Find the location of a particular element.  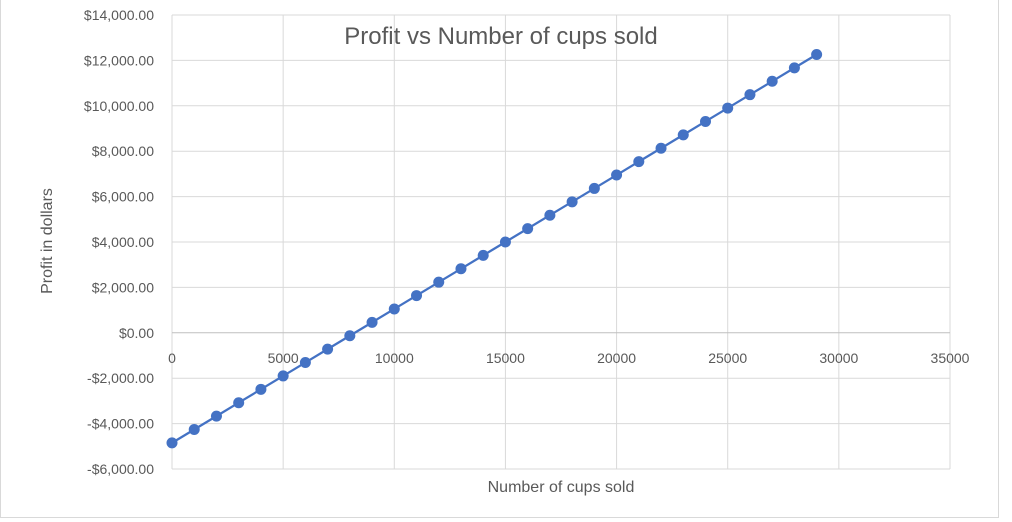

x-tick-label: 30000 is located at coordinates (838, 358).